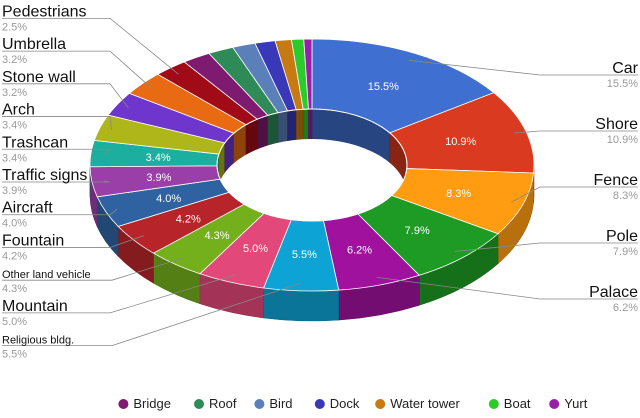  What do you see at coordinates (425, 403) in the screenshot?
I see `legend-label: Water tower` at bounding box center [425, 403].